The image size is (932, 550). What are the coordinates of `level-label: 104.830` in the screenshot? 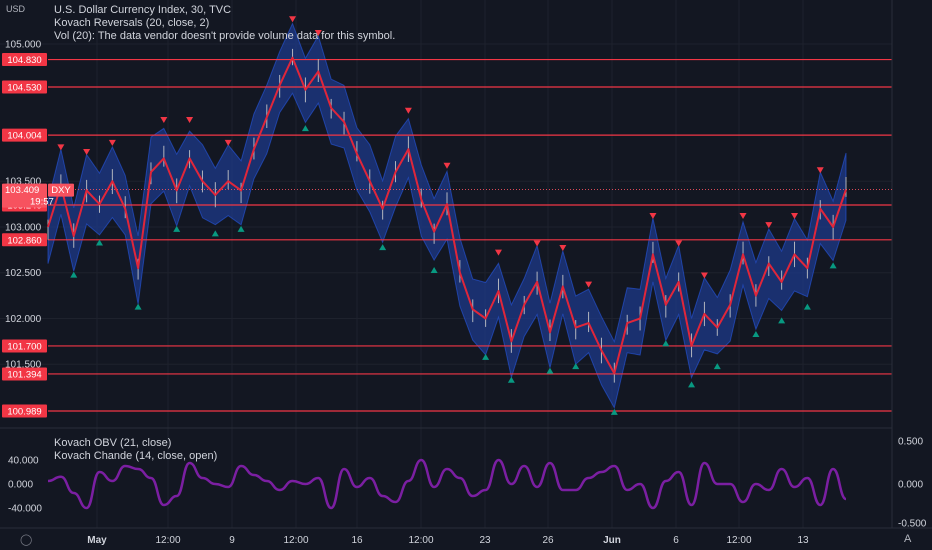 It's located at (24, 60).